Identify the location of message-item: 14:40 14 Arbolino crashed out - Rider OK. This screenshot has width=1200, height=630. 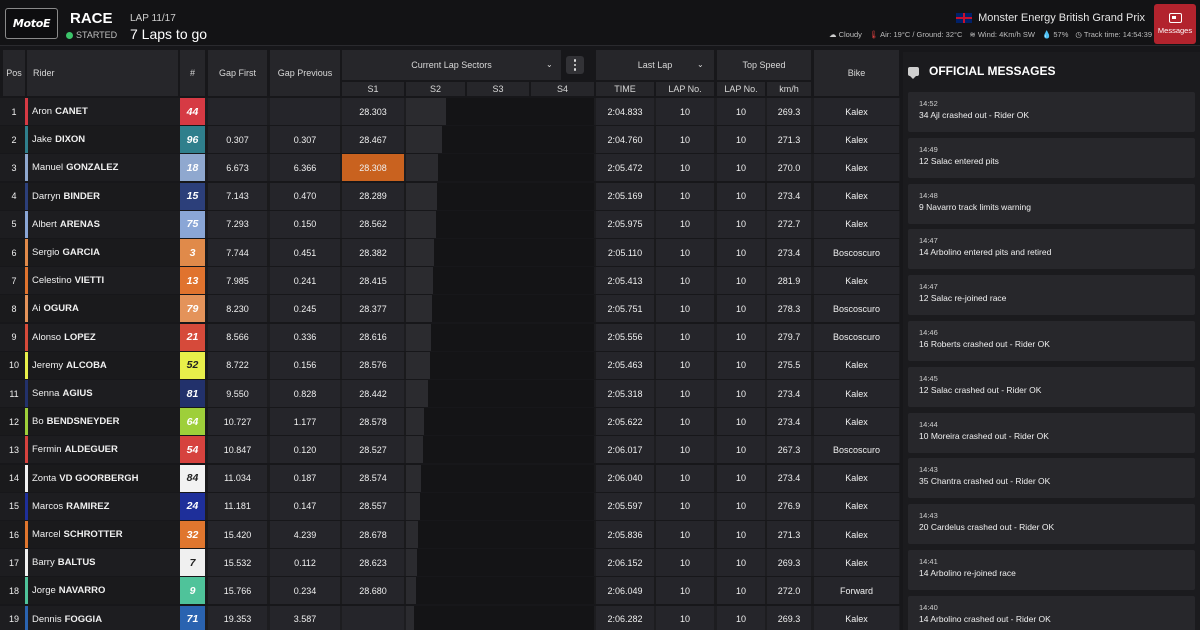
(1051, 612).